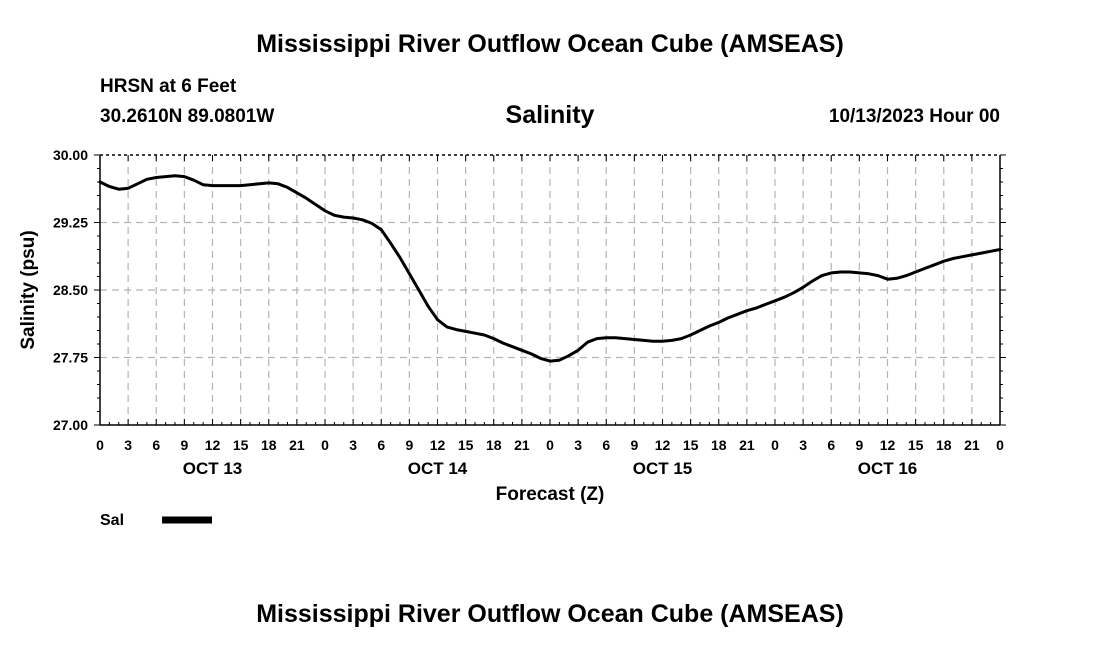 This screenshot has width=1100, height=650. Describe the element at coordinates (28, 289) in the screenshot. I see `y-axis-title: Salinity (psu)` at that location.